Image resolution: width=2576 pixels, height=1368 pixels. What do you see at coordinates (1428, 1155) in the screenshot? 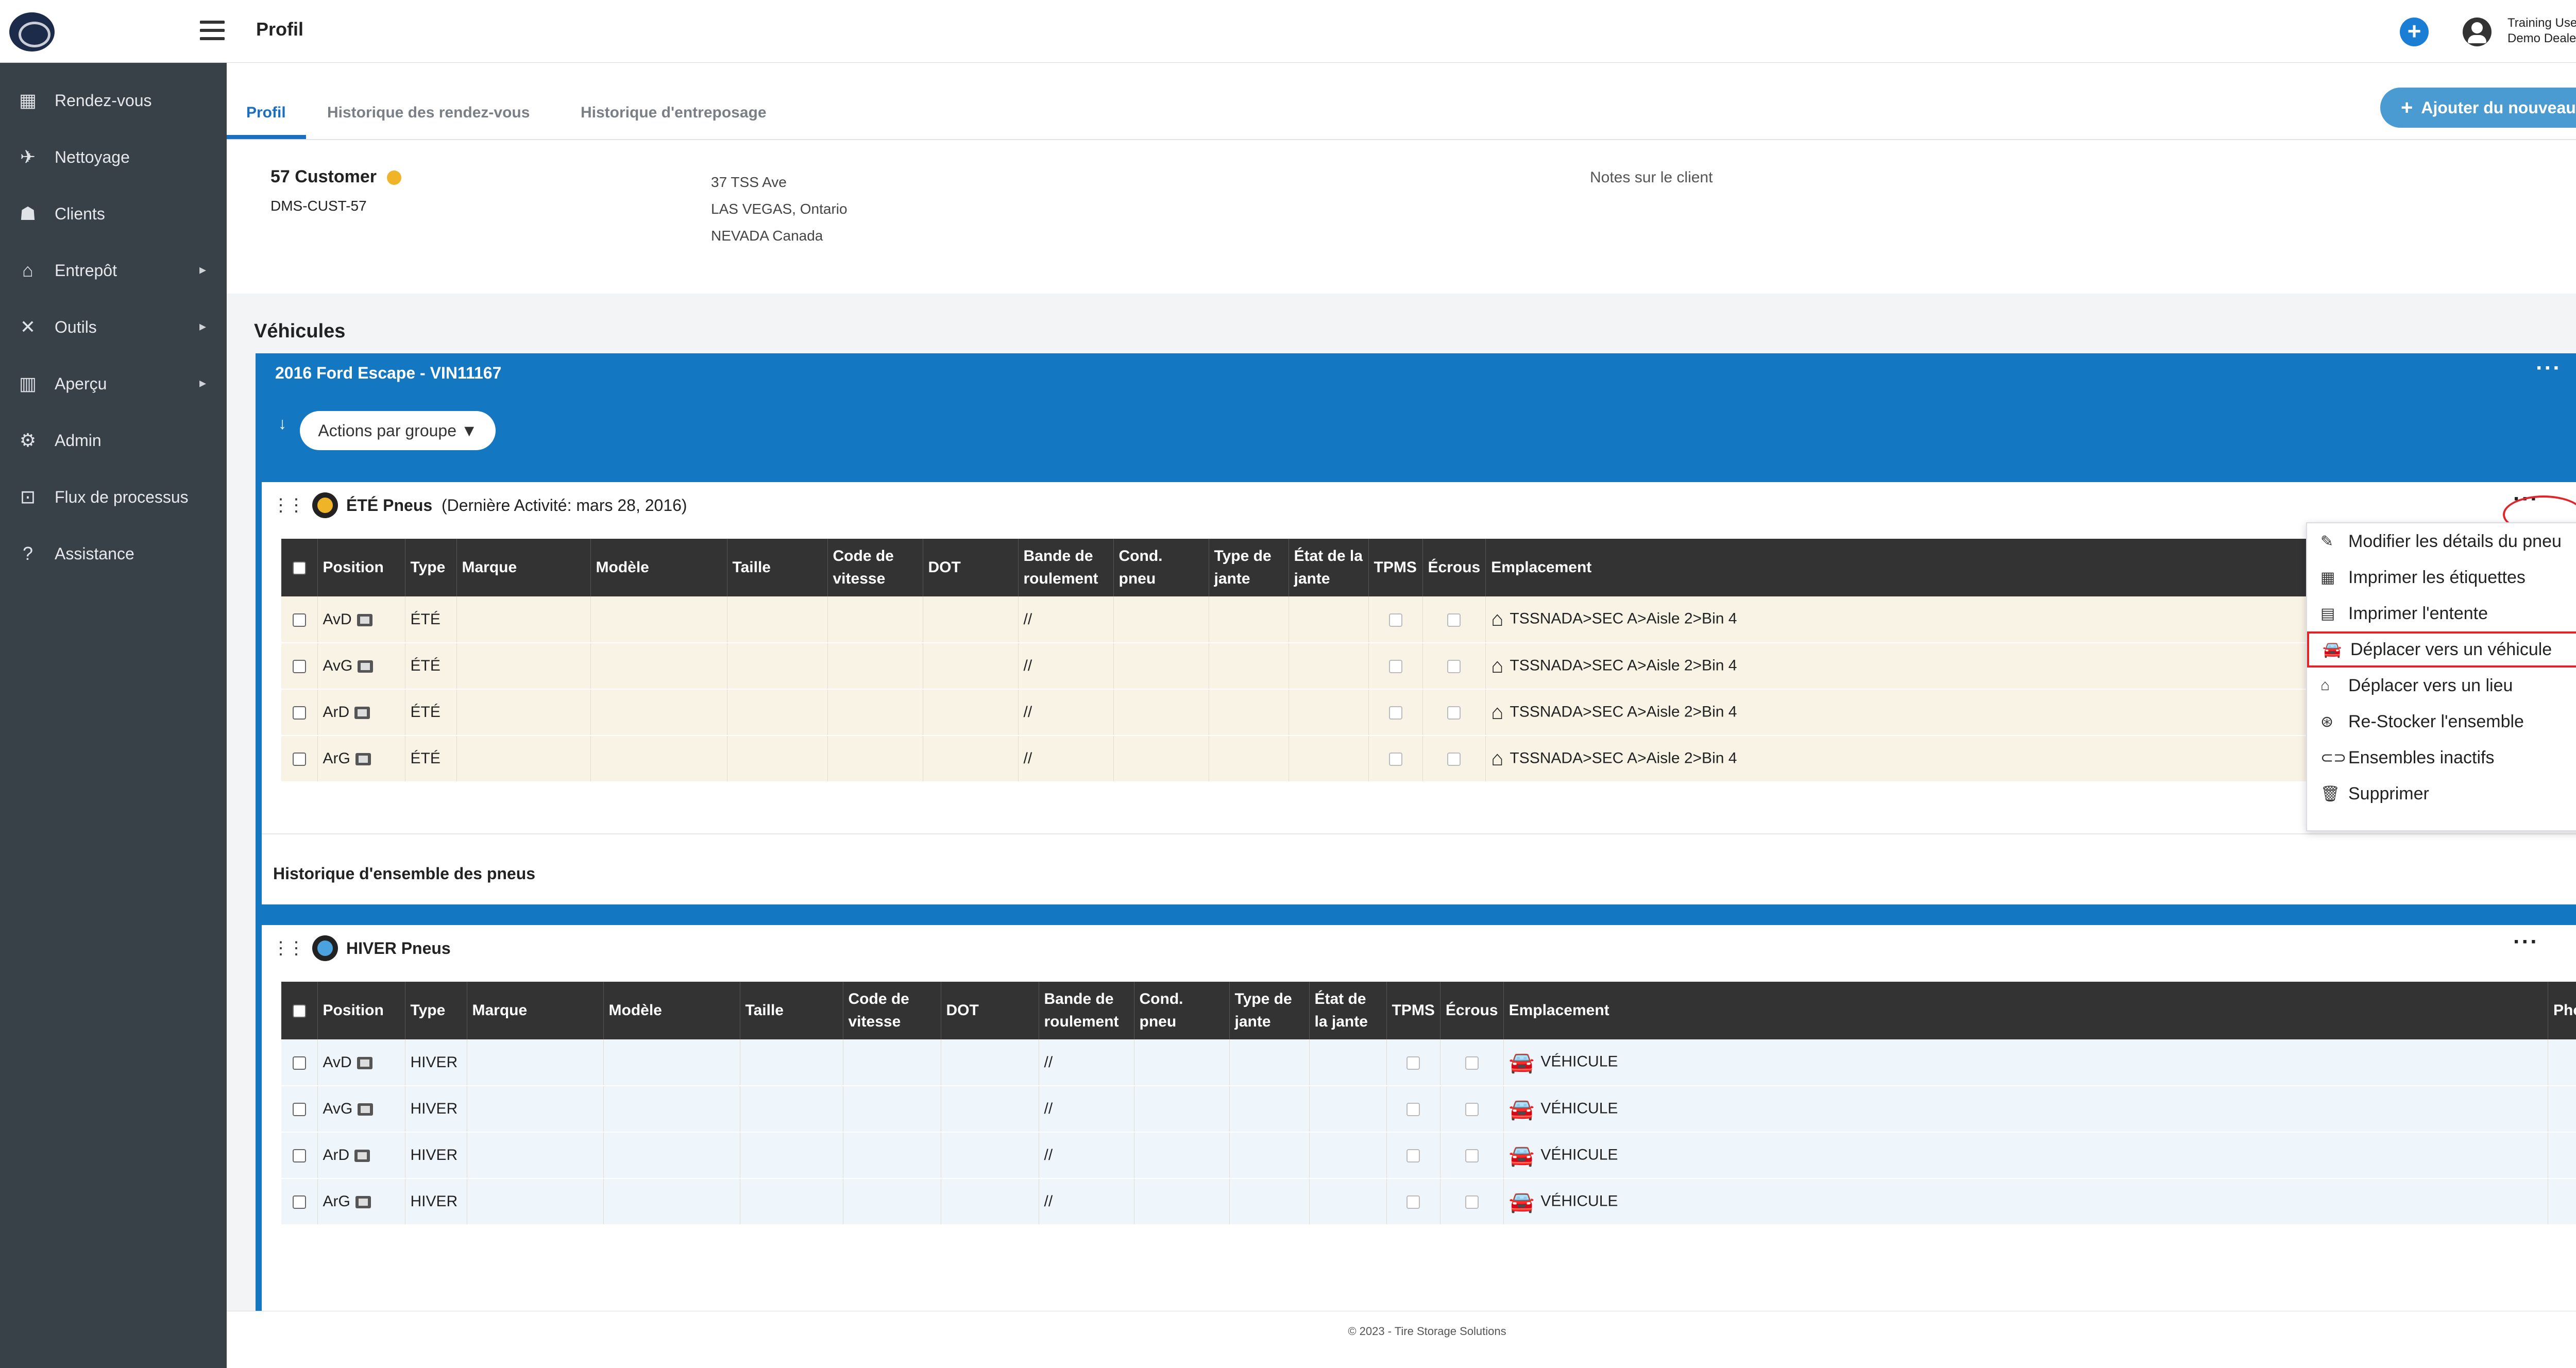
I see `table-row: ArD HIVER // 🚘 VÉHICULE` at bounding box center [1428, 1155].